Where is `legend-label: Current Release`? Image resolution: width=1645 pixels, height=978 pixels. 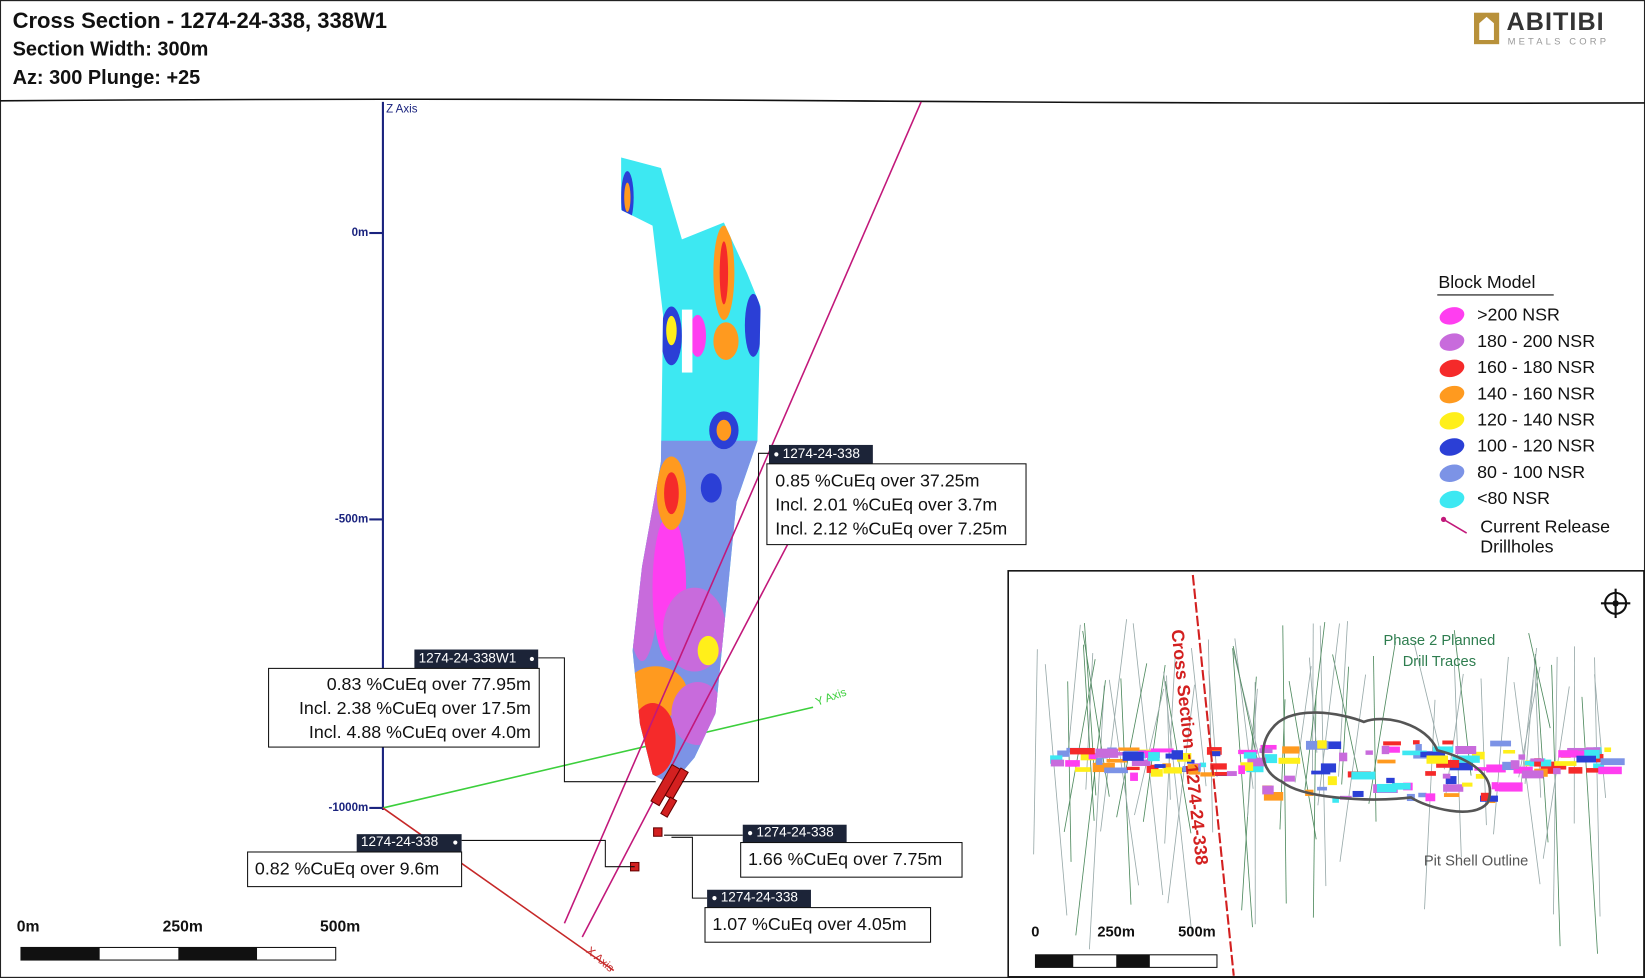
legend-label: Current Release is located at coordinates (1545, 527).